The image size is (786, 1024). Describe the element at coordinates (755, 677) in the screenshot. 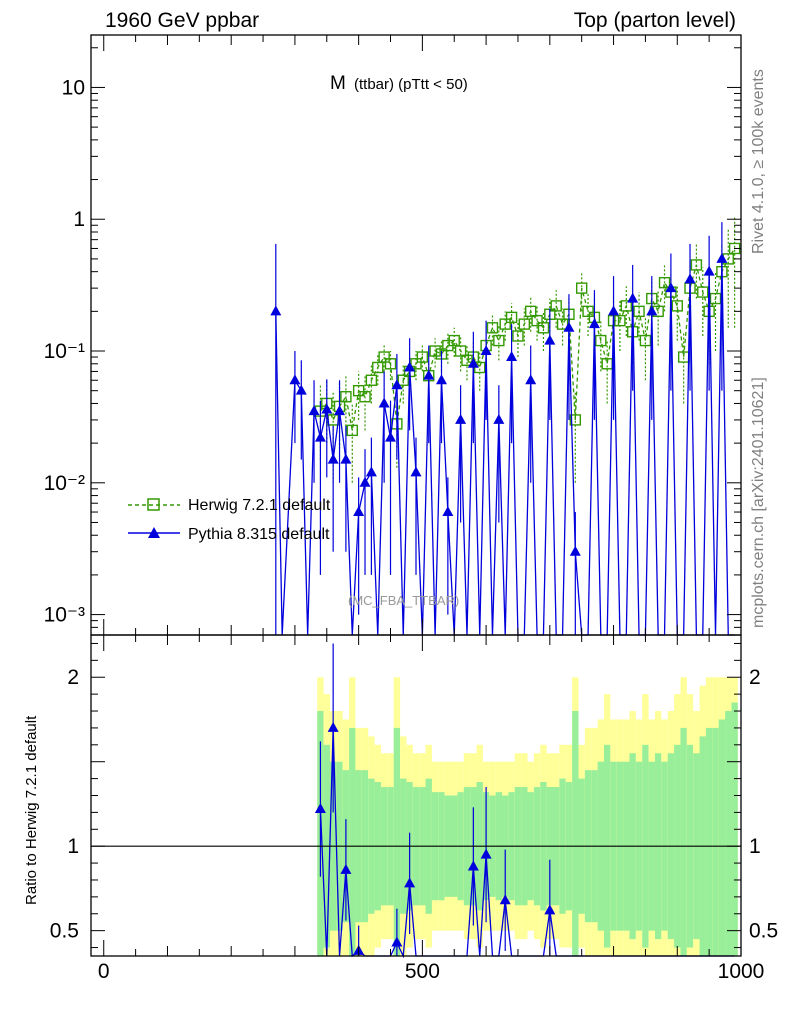

I see `ratio-y-tick-label-right: 2` at that location.